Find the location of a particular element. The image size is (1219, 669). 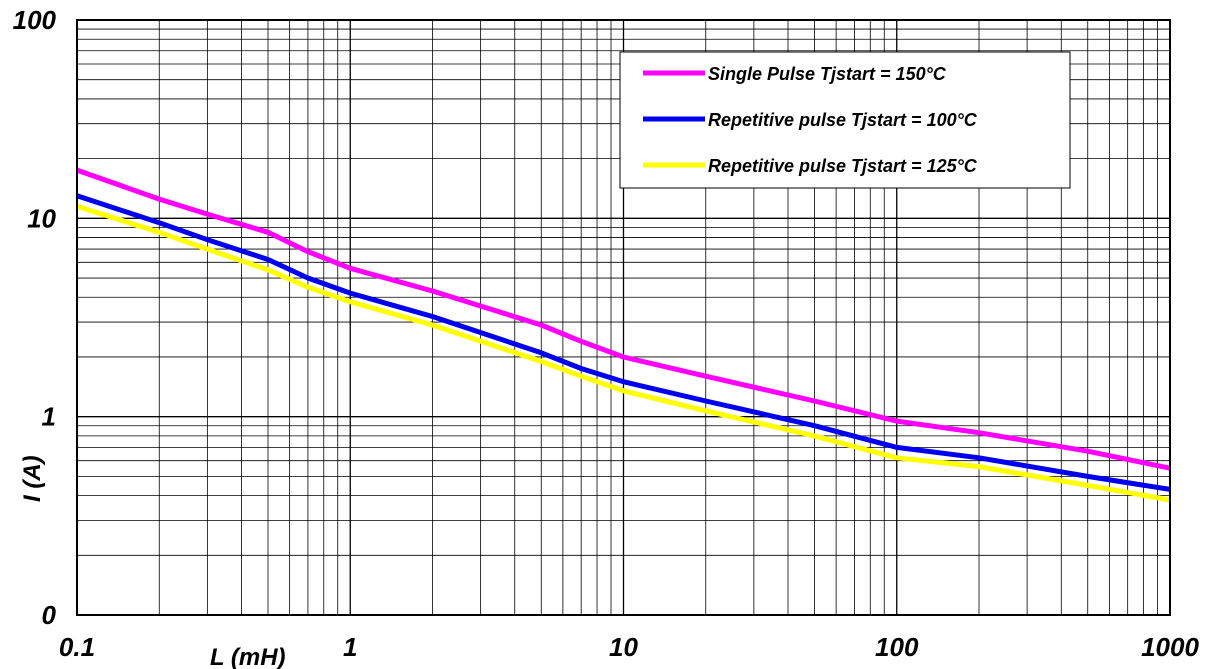

x-axis-label: L (mH) is located at coordinates (248, 656).